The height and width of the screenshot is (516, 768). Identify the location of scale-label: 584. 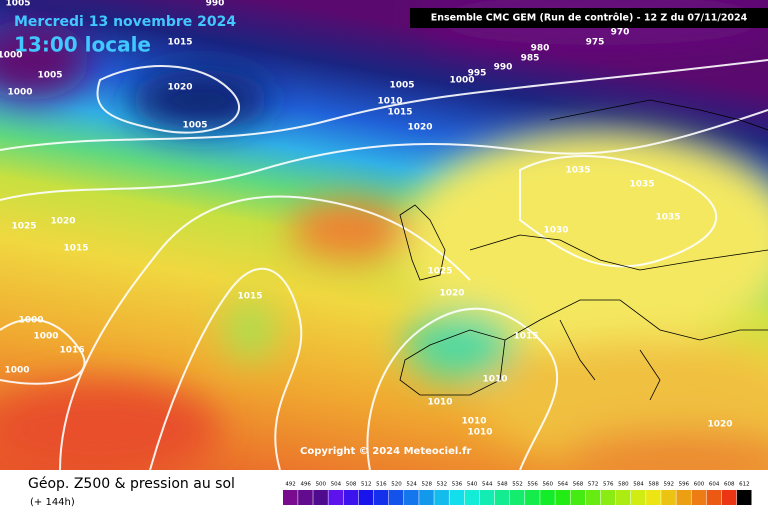
(638, 485).